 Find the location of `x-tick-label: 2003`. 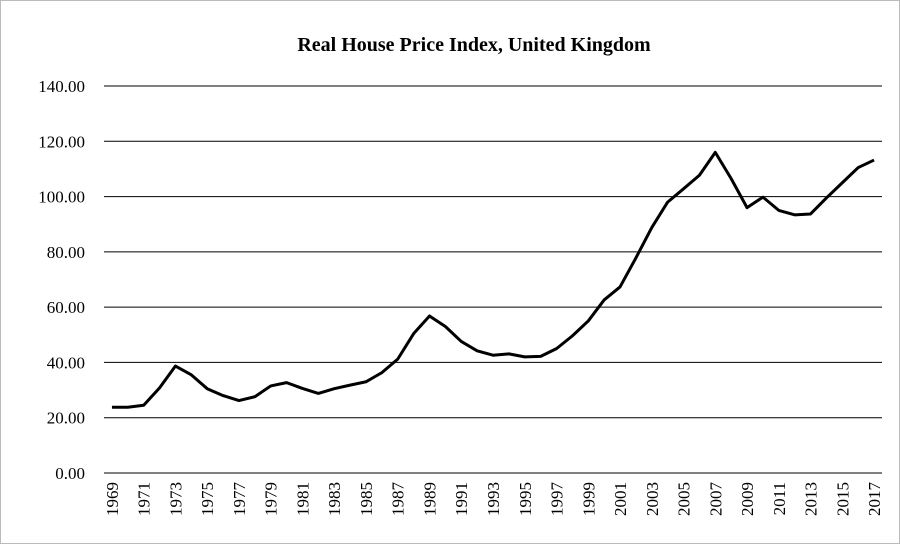

x-tick-label: 2003 is located at coordinates (652, 499).